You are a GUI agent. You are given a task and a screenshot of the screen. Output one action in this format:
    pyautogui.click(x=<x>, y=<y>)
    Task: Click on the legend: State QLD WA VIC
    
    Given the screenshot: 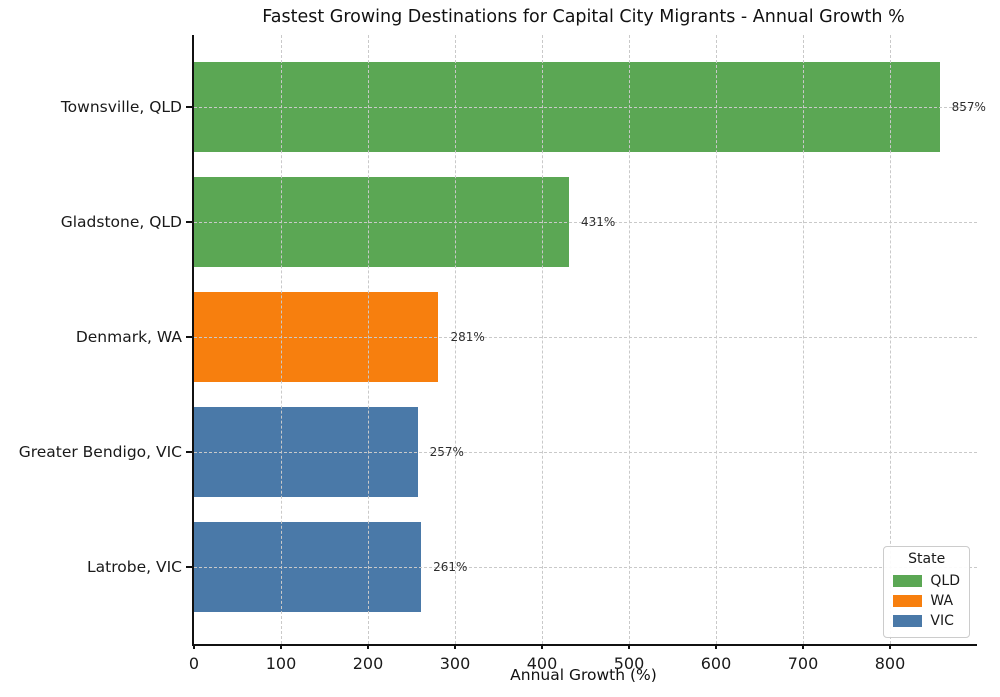 What is the action you would take?
    pyautogui.click(x=926, y=592)
    